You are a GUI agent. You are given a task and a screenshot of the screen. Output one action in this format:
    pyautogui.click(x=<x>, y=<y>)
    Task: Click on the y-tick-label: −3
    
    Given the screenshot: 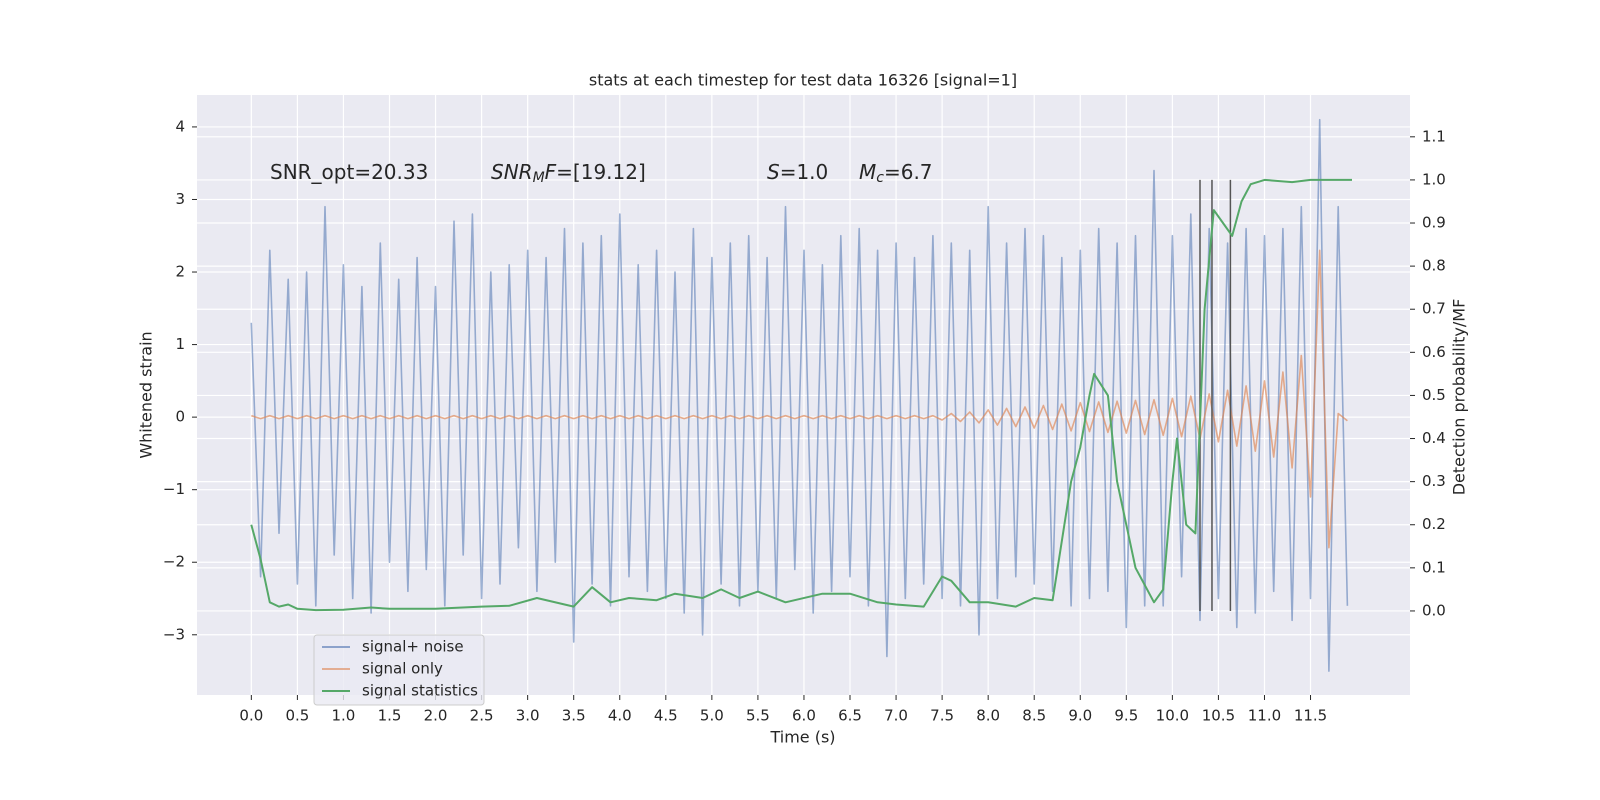 What is the action you would take?
    pyautogui.click(x=174, y=634)
    